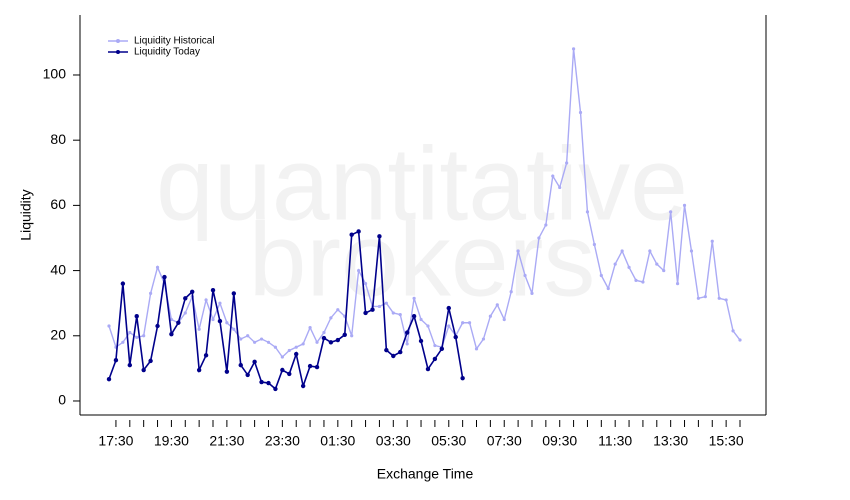  Describe the element at coordinates (58, 334) in the screenshot. I see `y-tick-label: 20` at that location.